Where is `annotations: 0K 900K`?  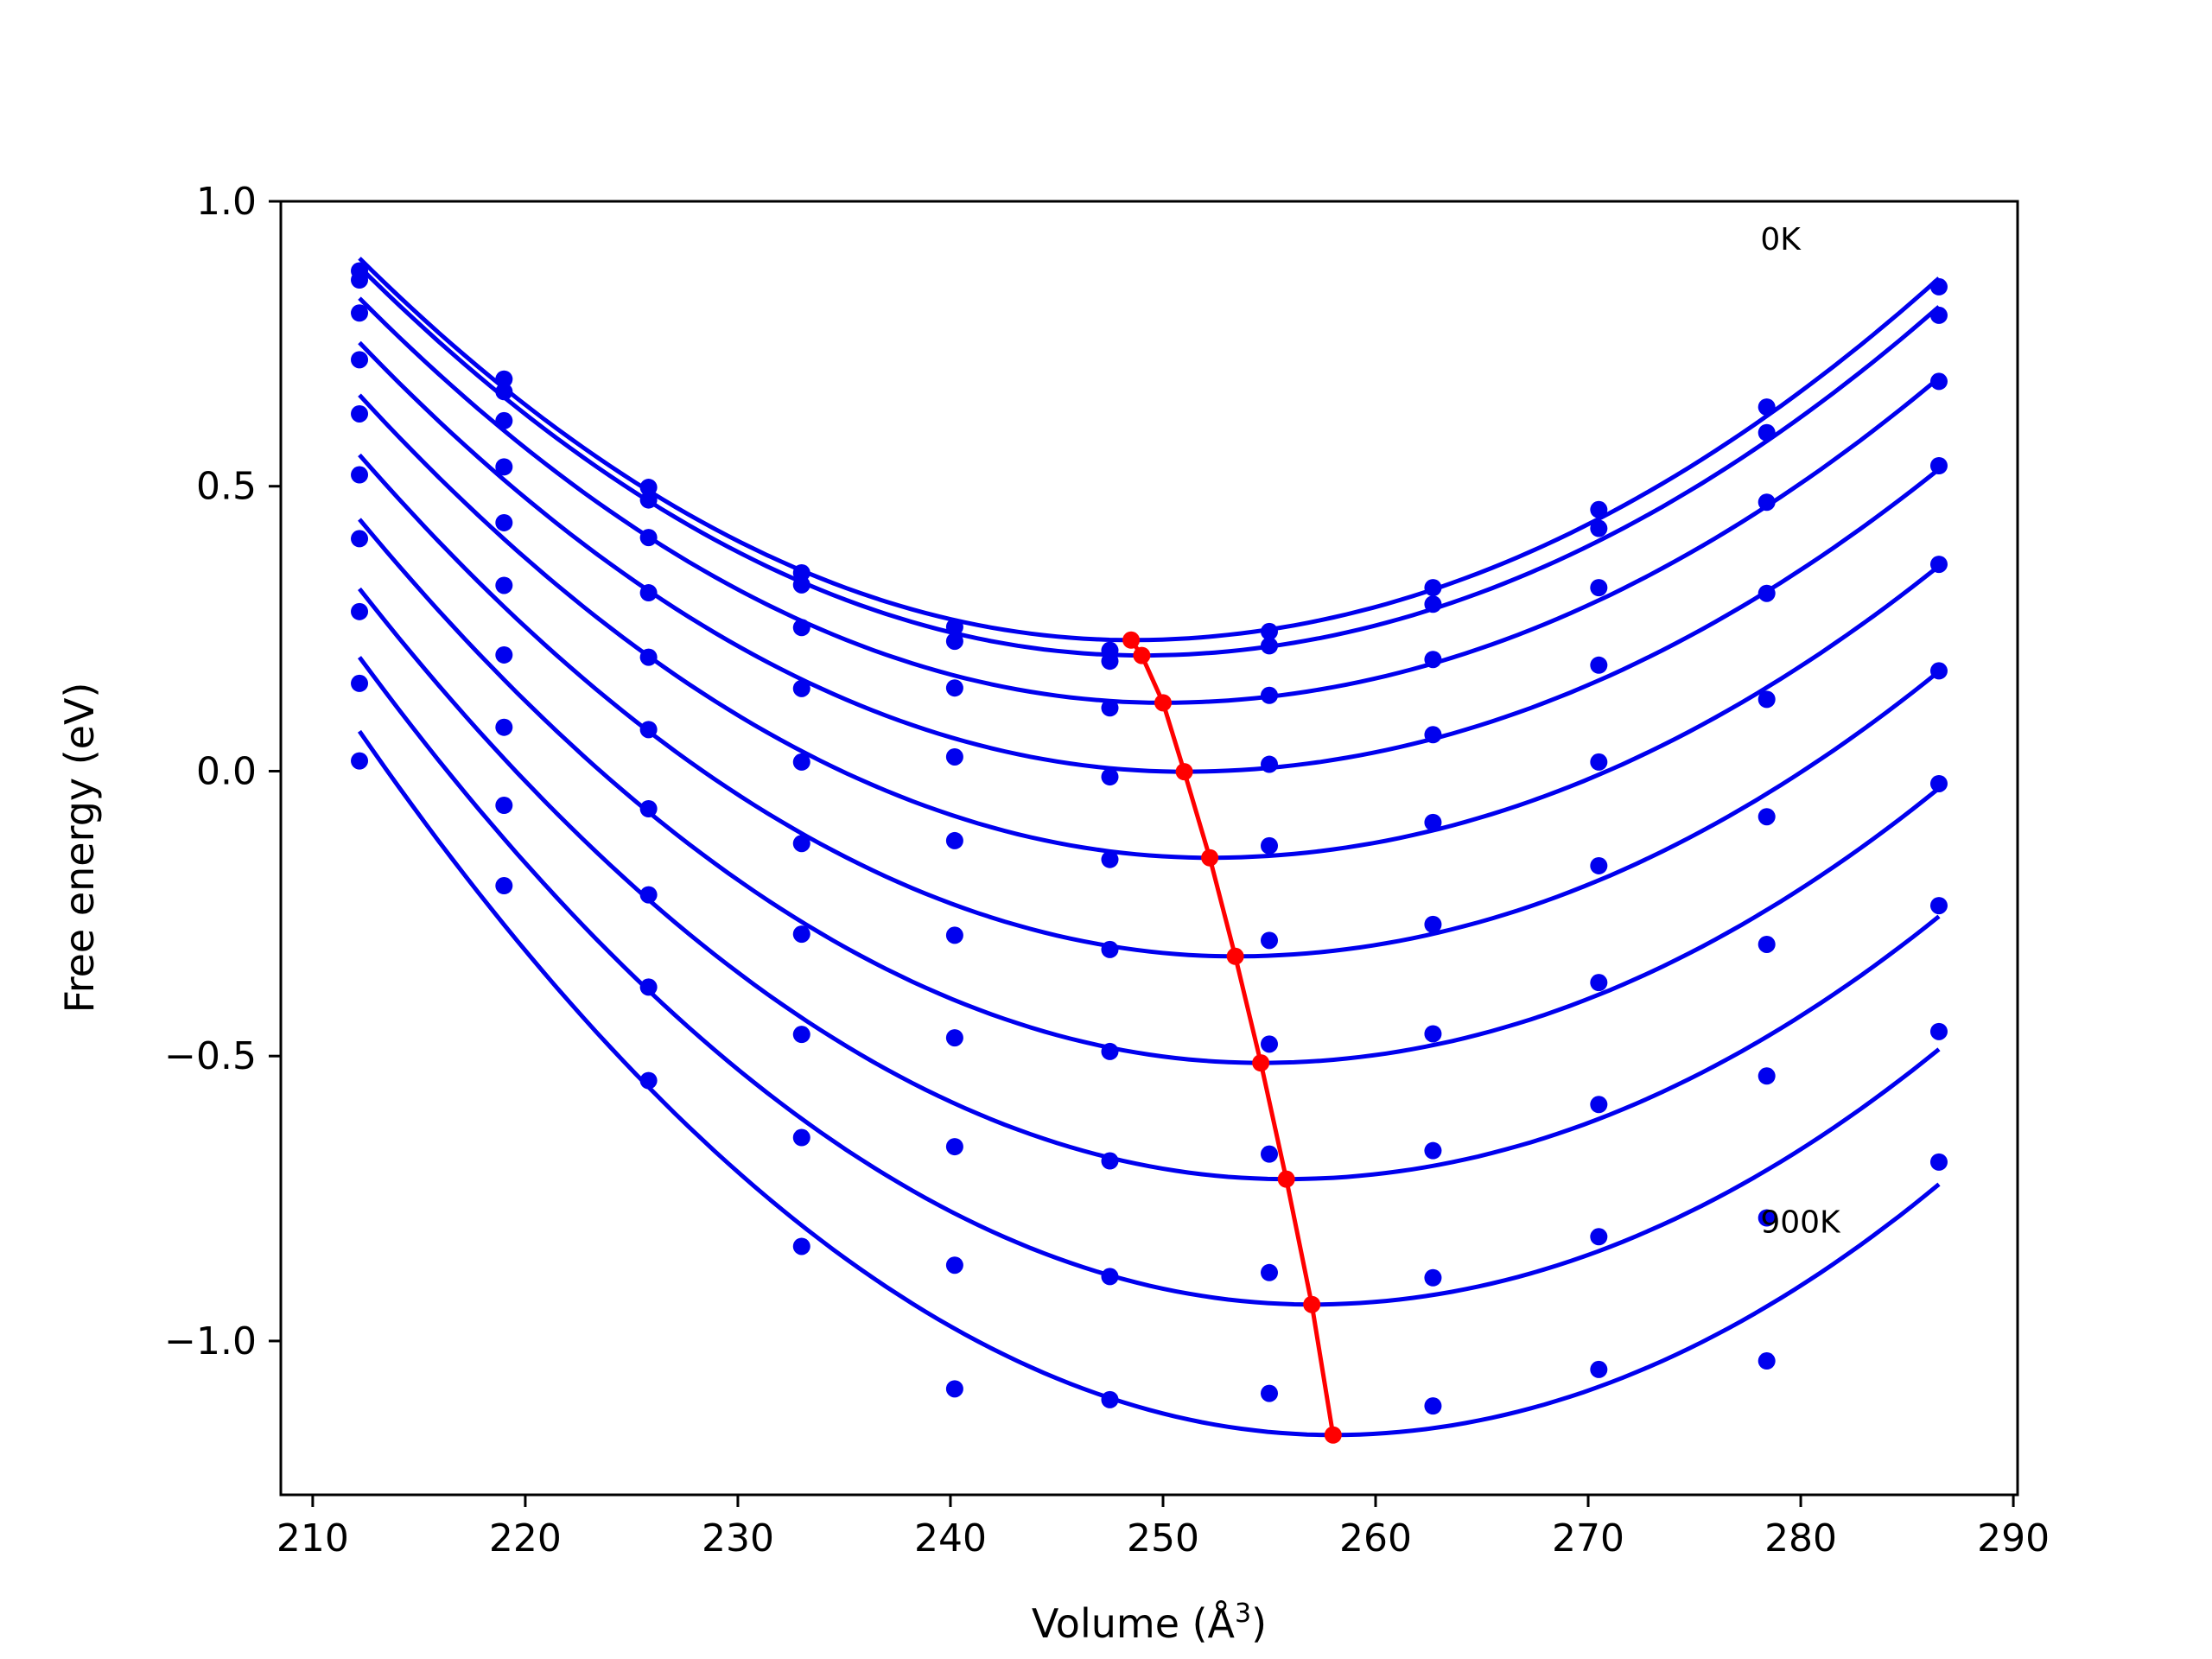 annotations: 0K 900K is located at coordinates (1800, 731).